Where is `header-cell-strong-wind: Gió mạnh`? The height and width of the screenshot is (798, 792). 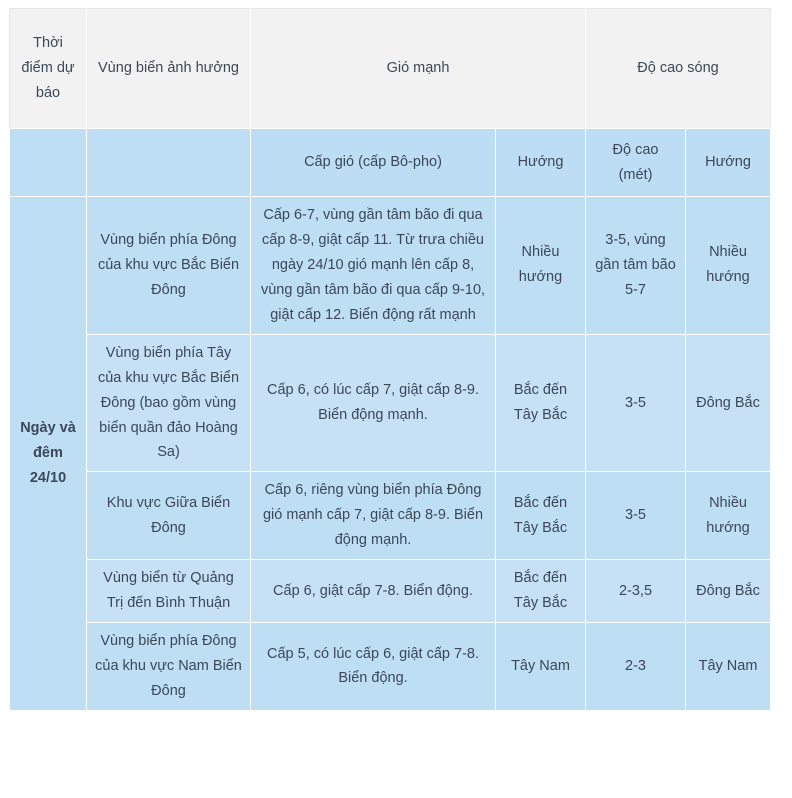
header-cell-strong-wind: Gió mạnh is located at coordinates (418, 68).